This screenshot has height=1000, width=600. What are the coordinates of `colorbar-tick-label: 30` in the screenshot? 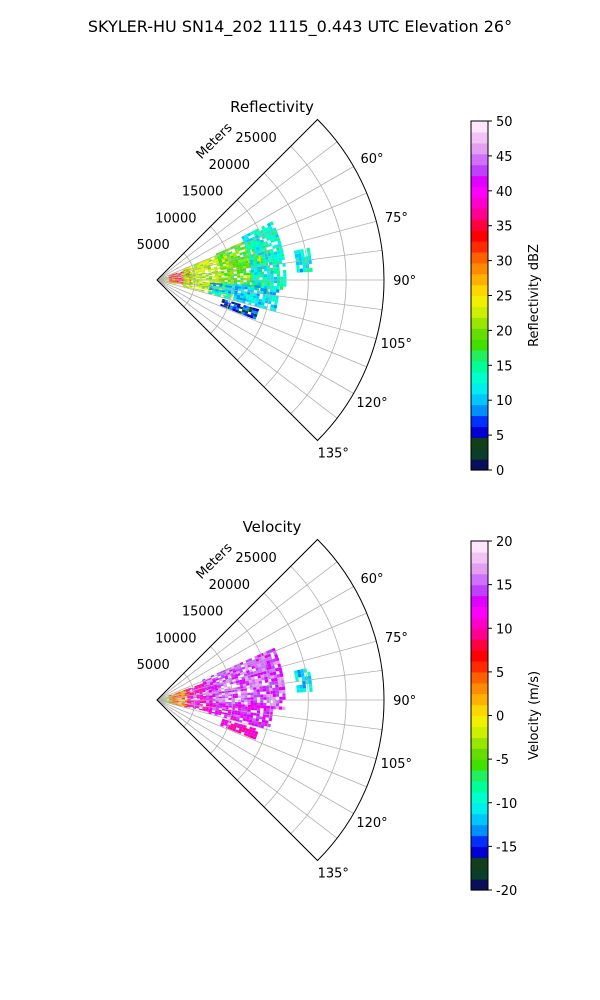 It's located at (504, 262).